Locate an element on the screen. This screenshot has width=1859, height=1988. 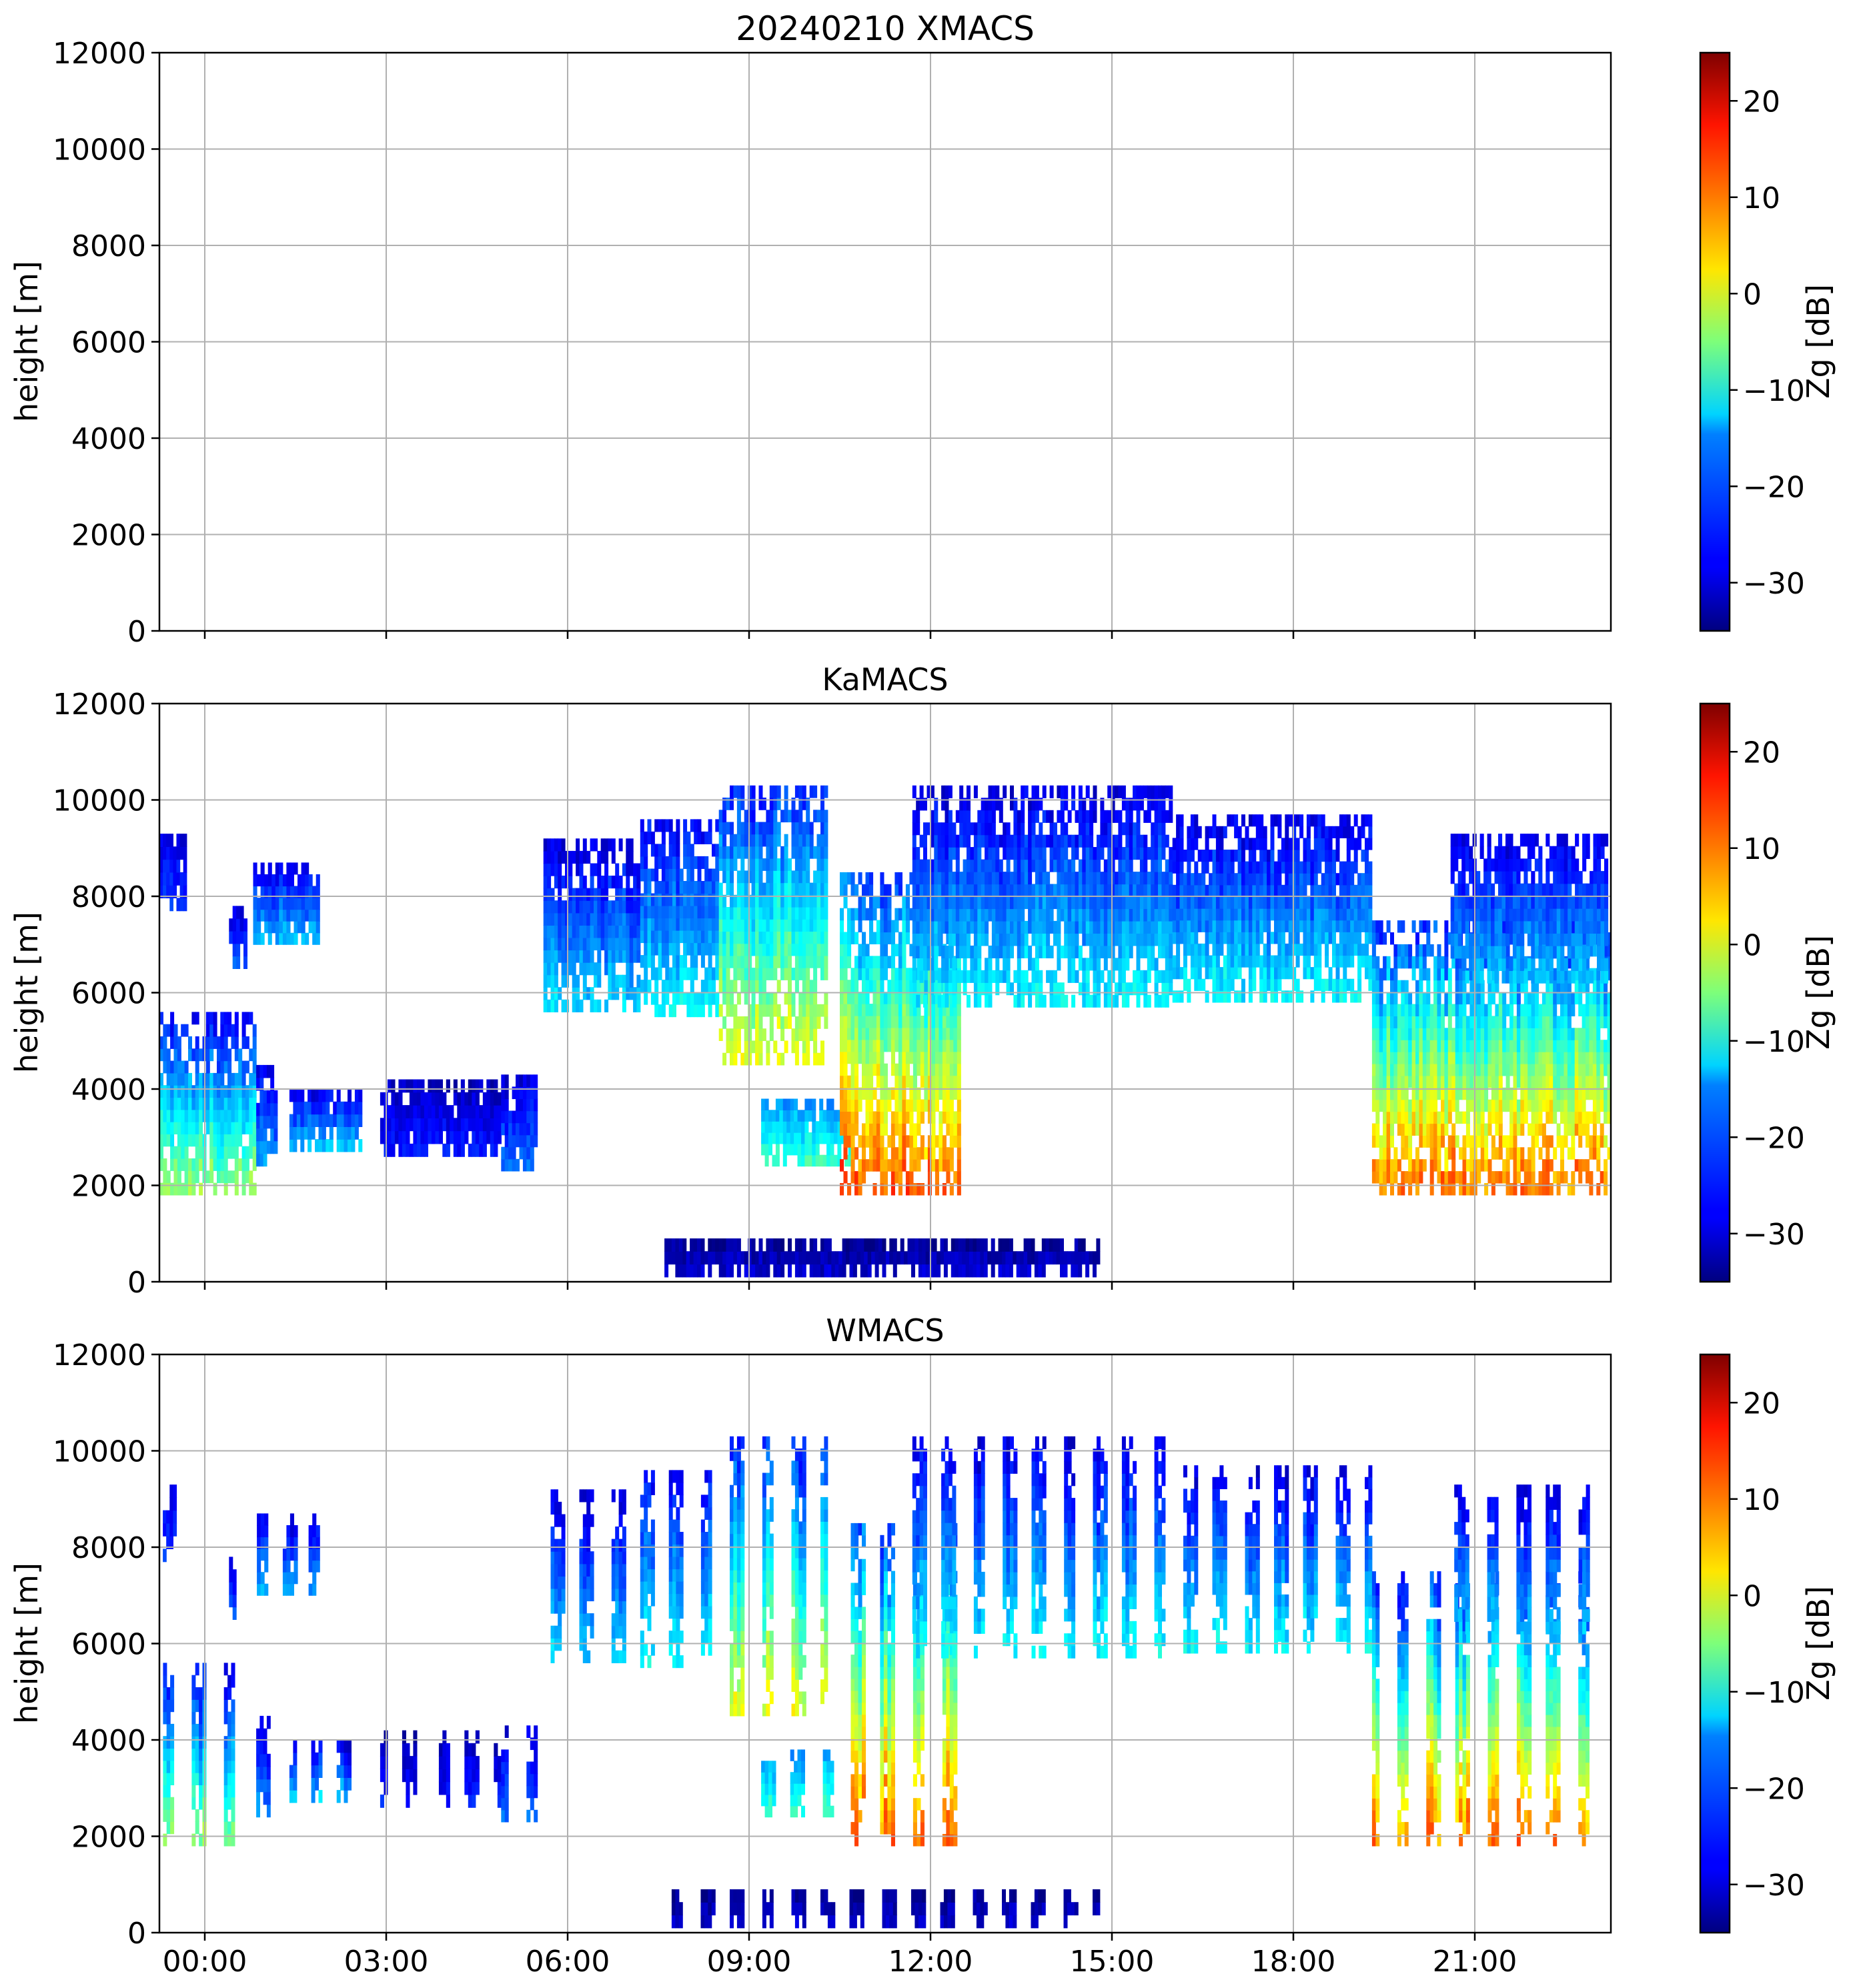
echo-cell-cirrus-early is located at coordinates (181, 879).